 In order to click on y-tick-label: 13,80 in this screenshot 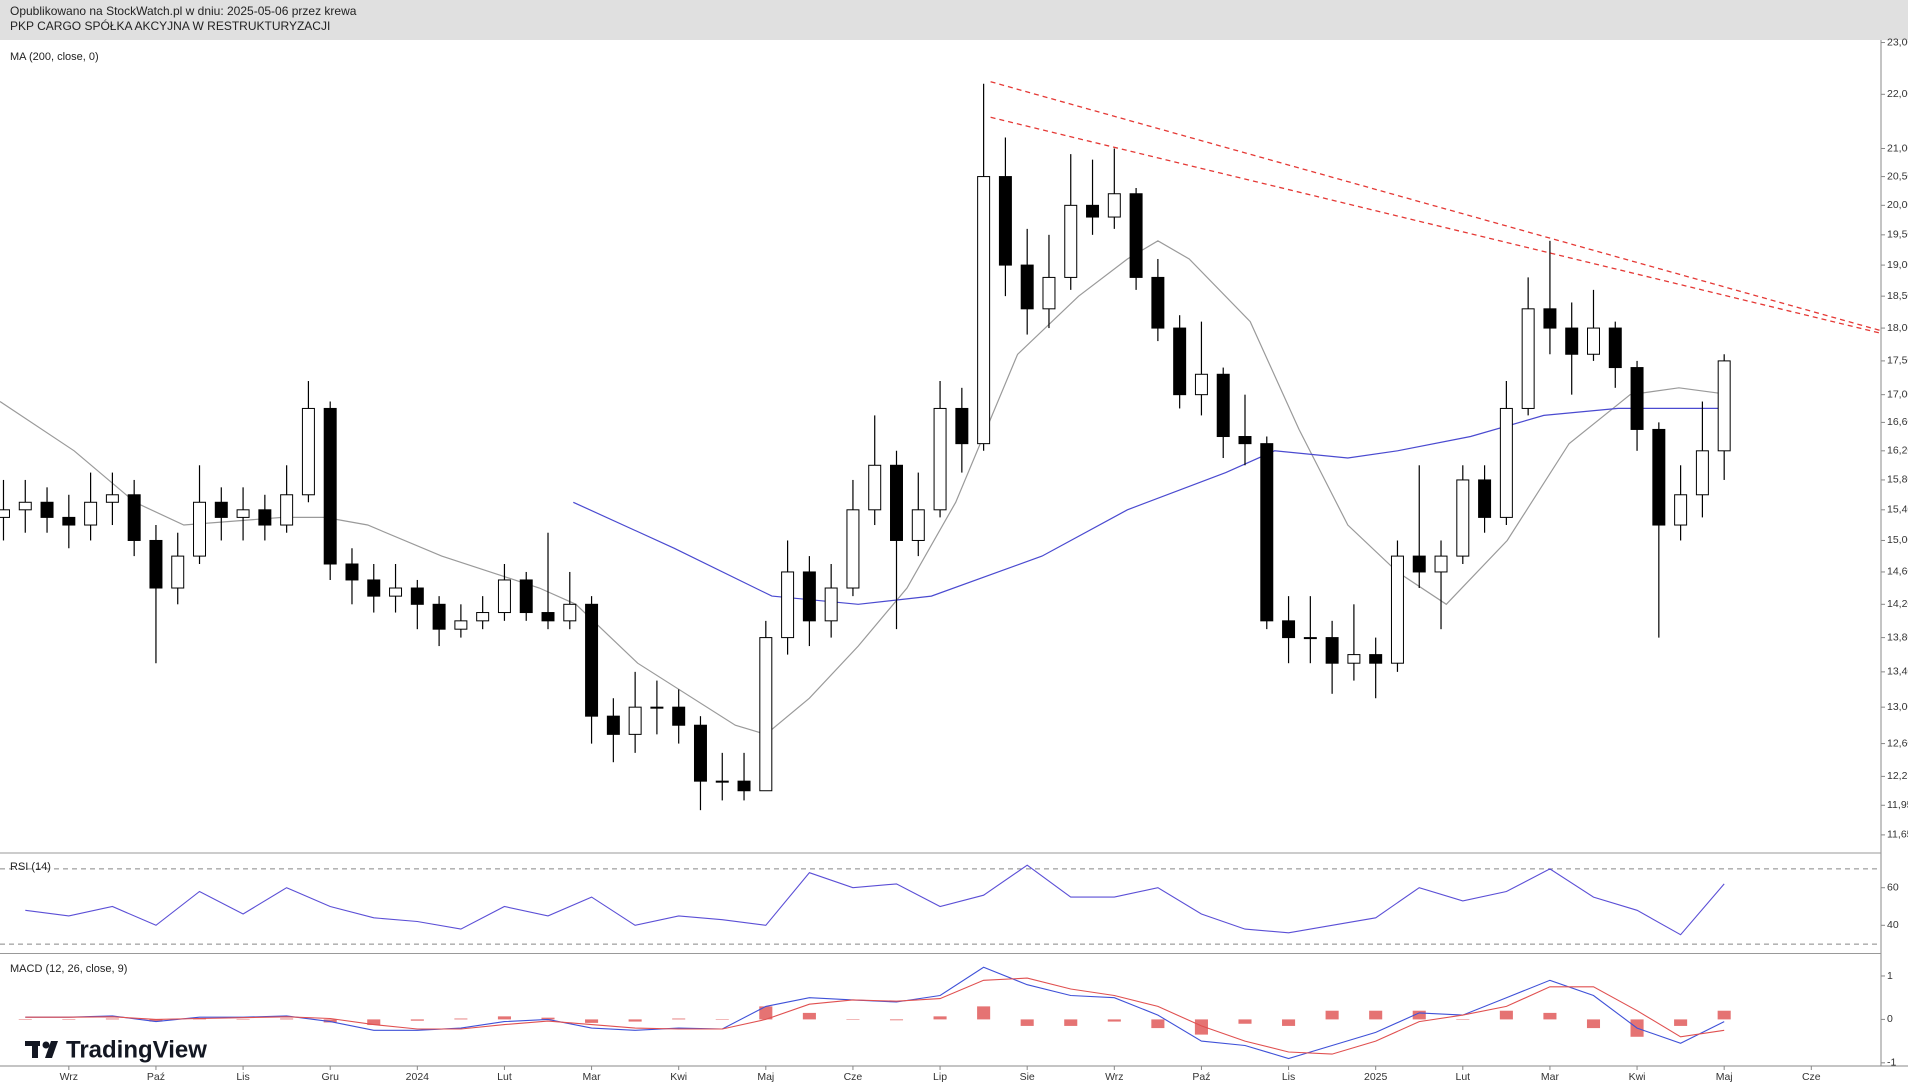, I will do `click(1897, 637)`.